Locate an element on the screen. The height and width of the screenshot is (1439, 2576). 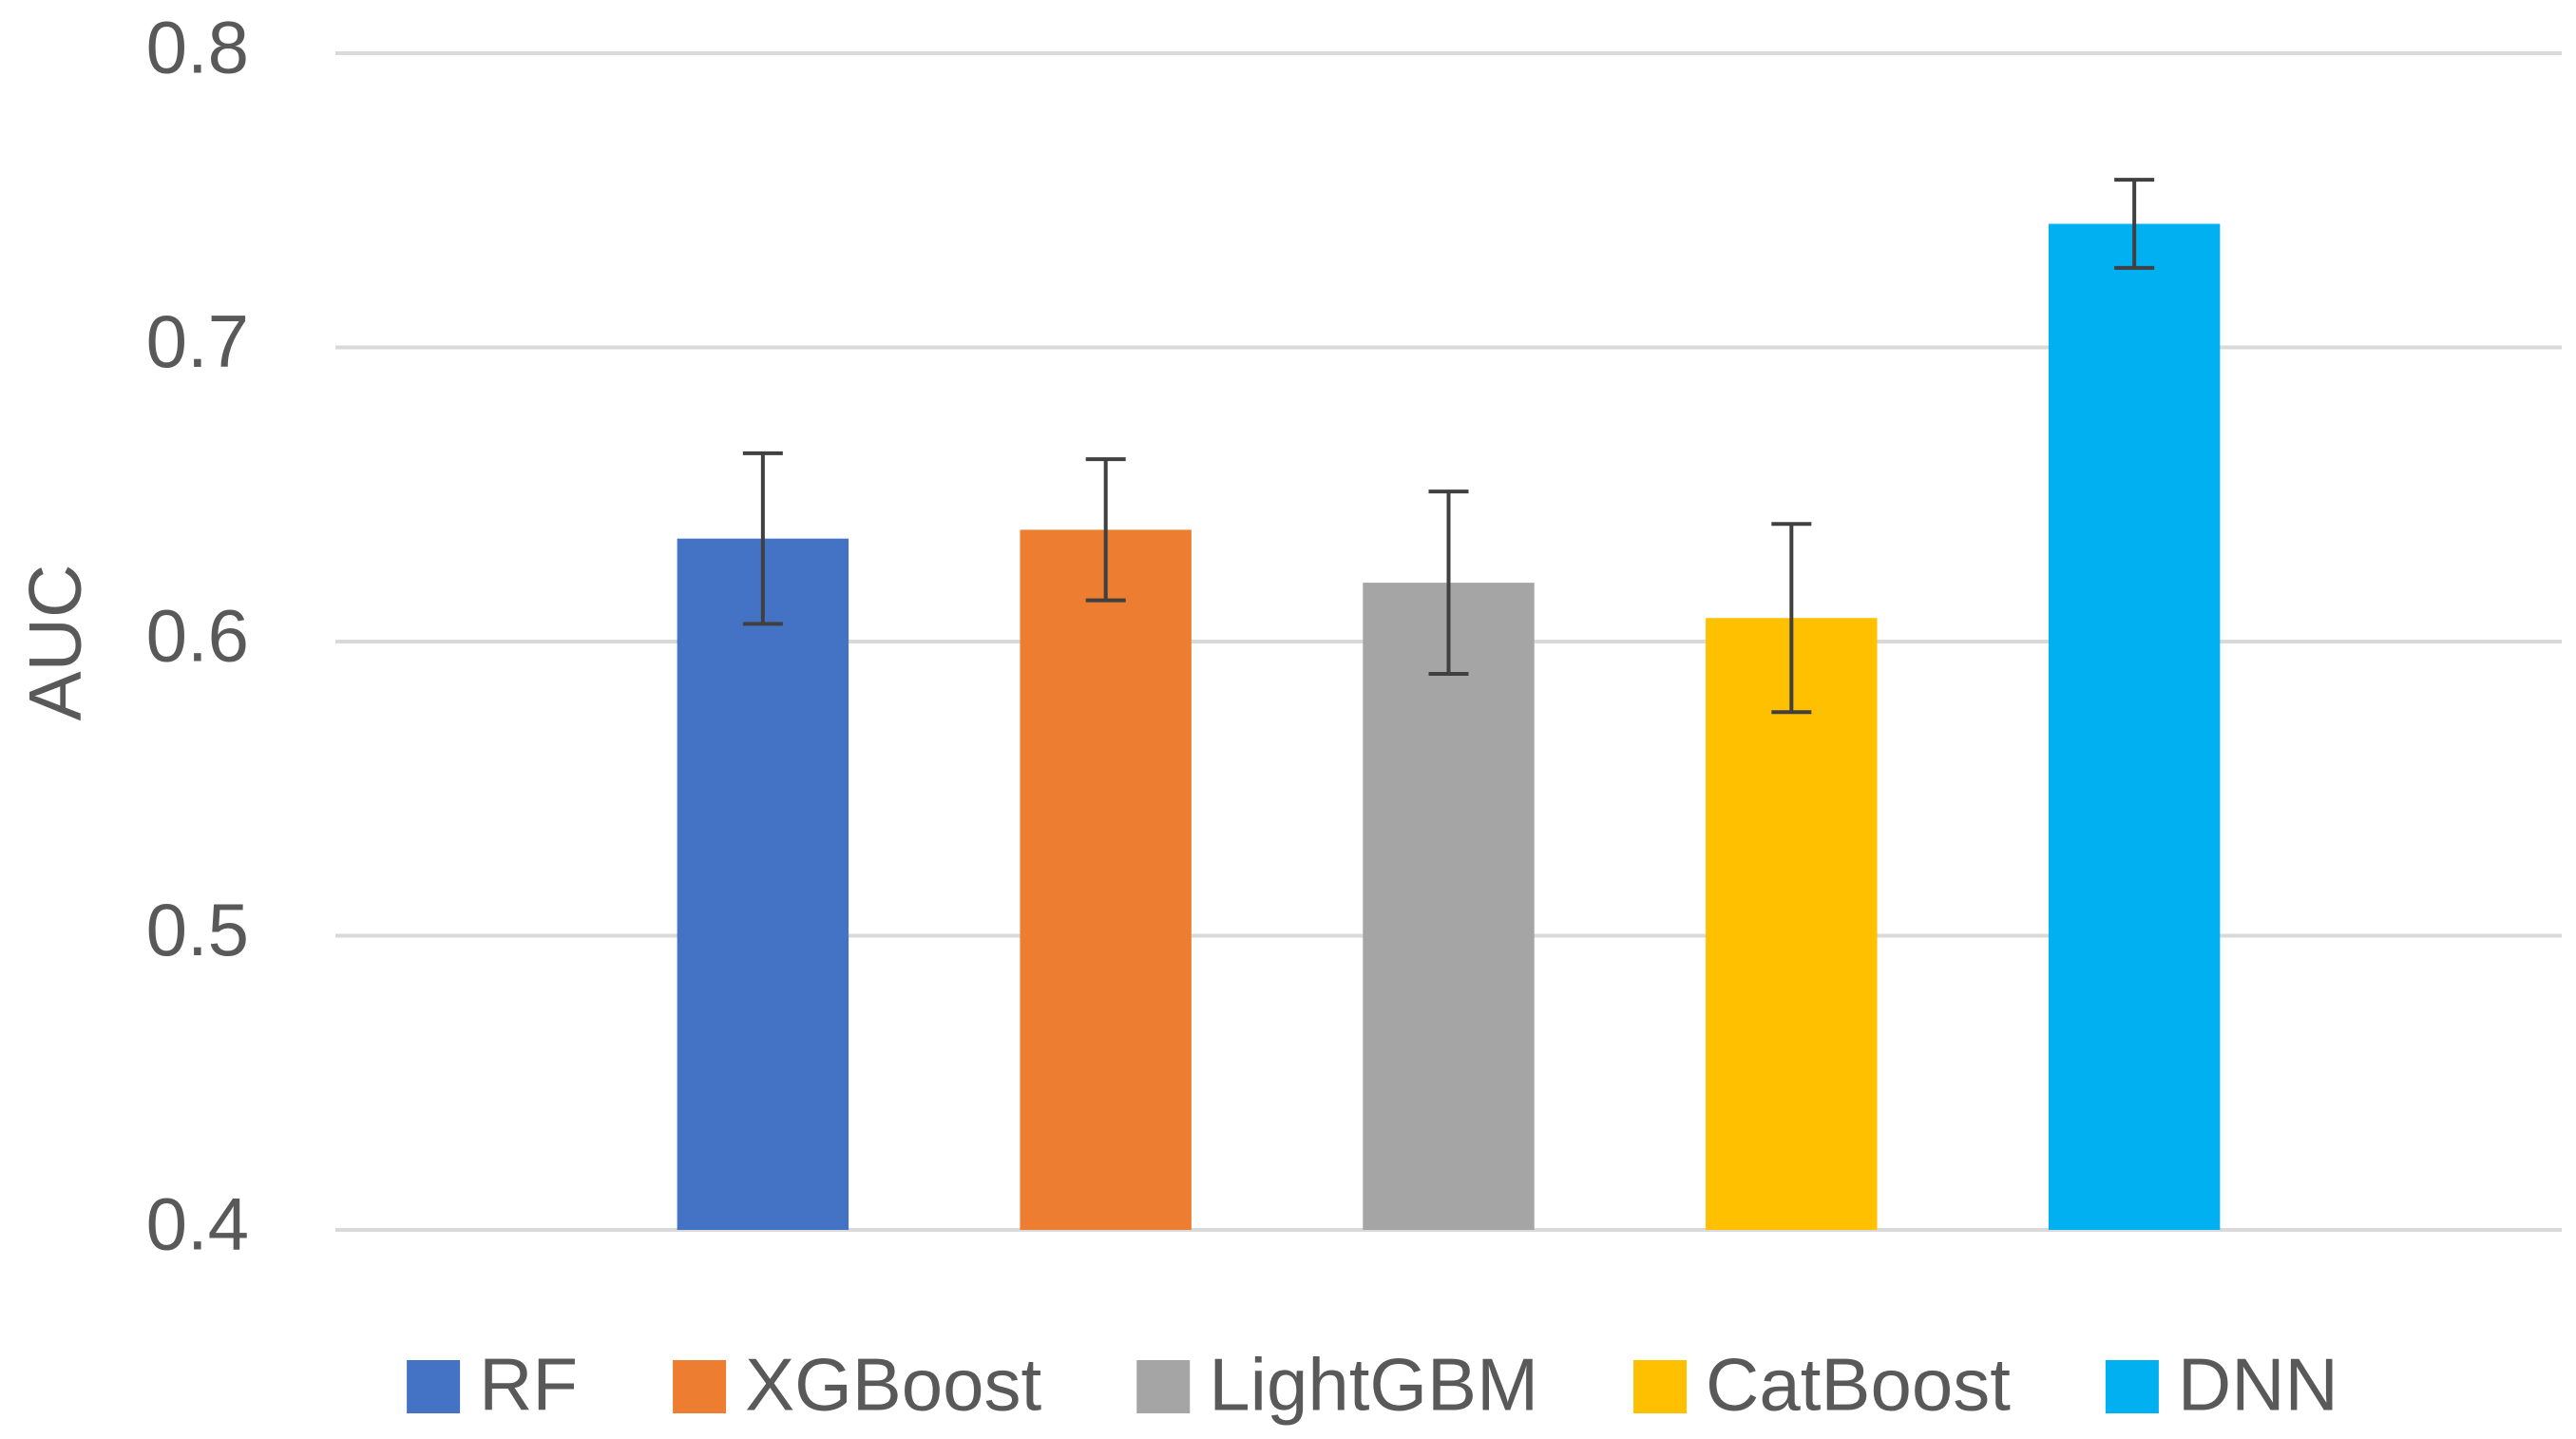
y-tick-label: 0.5 is located at coordinates (197, 929).